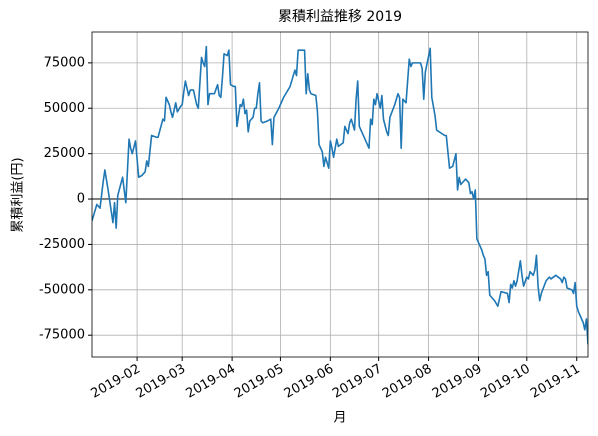  Describe the element at coordinates (64, 153) in the screenshot. I see `y-tick-label: 25000` at that location.